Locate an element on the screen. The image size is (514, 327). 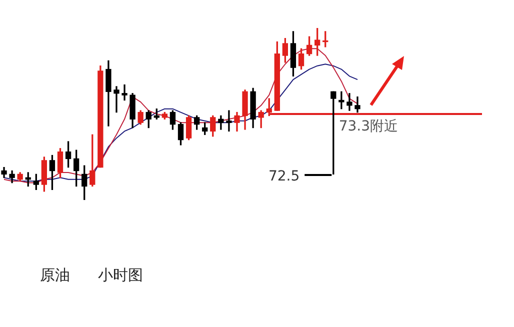
annotation: 72.5 is located at coordinates (284, 176).